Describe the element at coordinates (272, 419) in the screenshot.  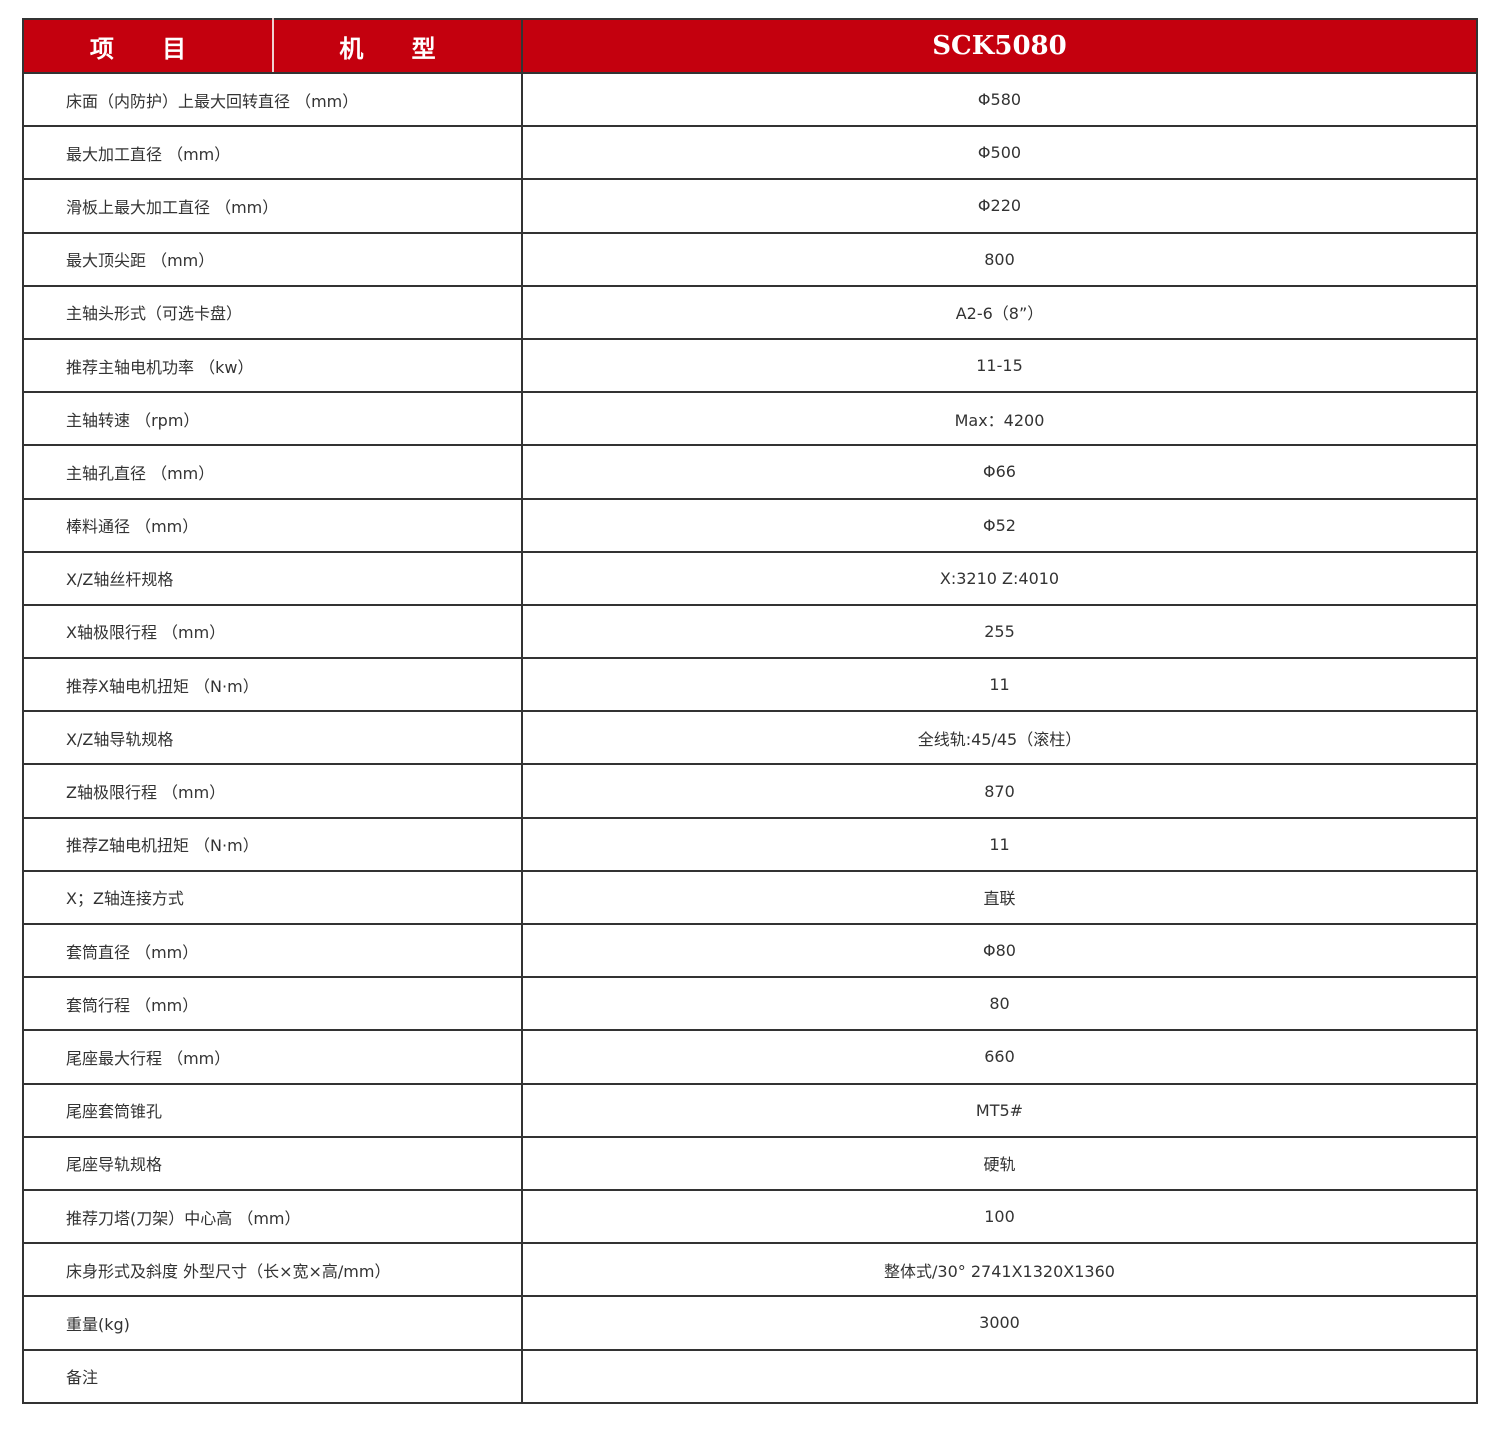
I see `spec-item: 主轴转速 （rpm）` at that location.